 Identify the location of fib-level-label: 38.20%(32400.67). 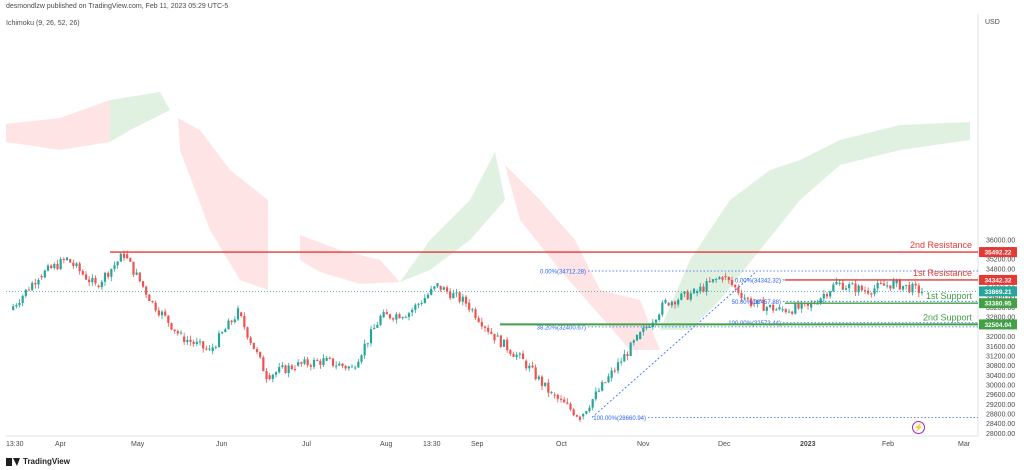
(561, 328).